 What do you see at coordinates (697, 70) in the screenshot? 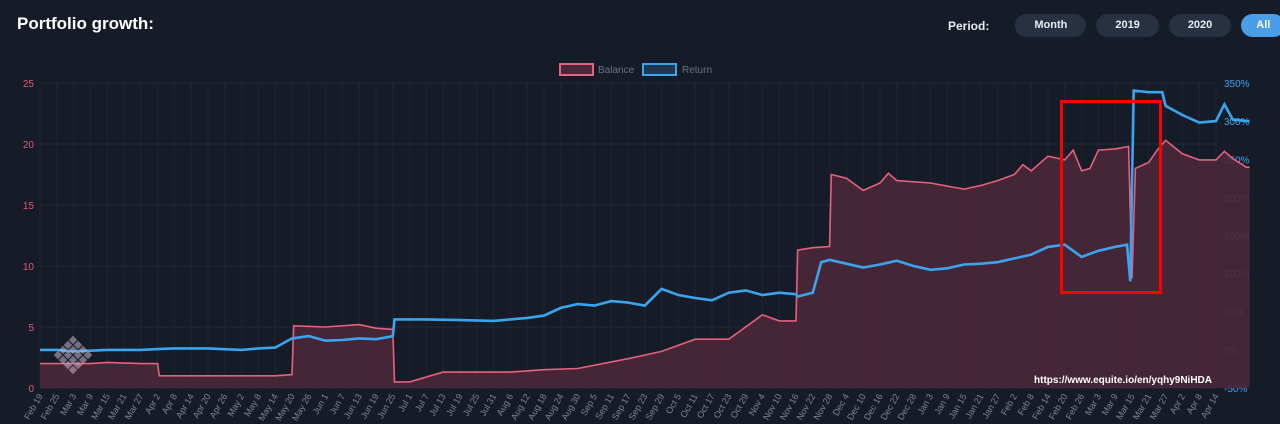
I see `legend-label-return: Return` at bounding box center [697, 70].